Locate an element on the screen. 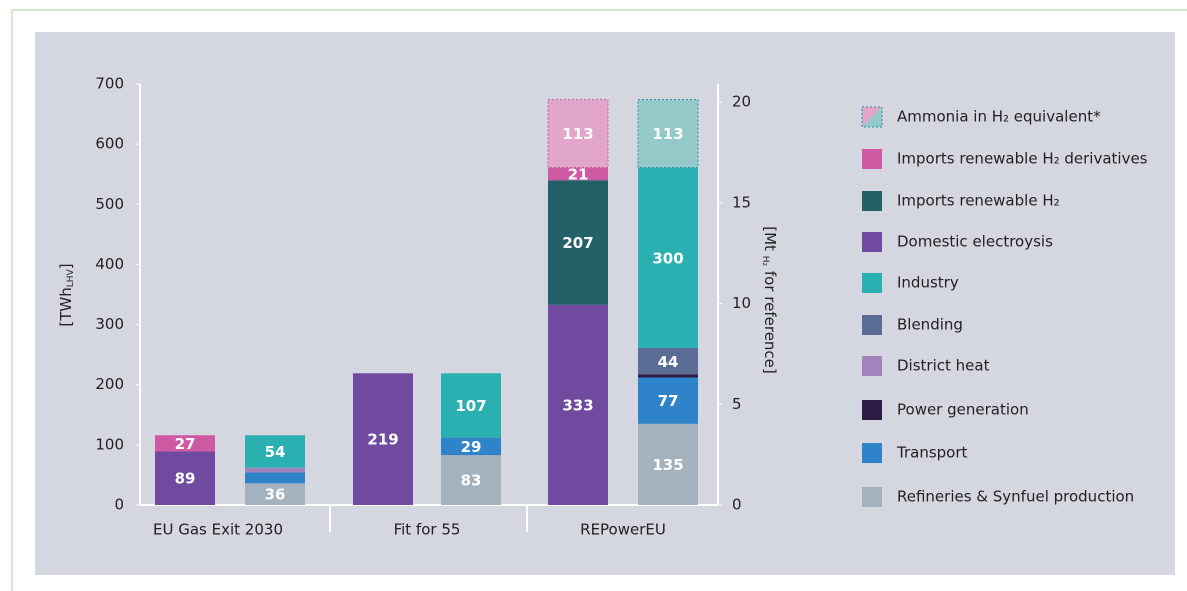 The width and height of the screenshot is (1187, 591). legend-label: Domestic electroysis is located at coordinates (975, 242).